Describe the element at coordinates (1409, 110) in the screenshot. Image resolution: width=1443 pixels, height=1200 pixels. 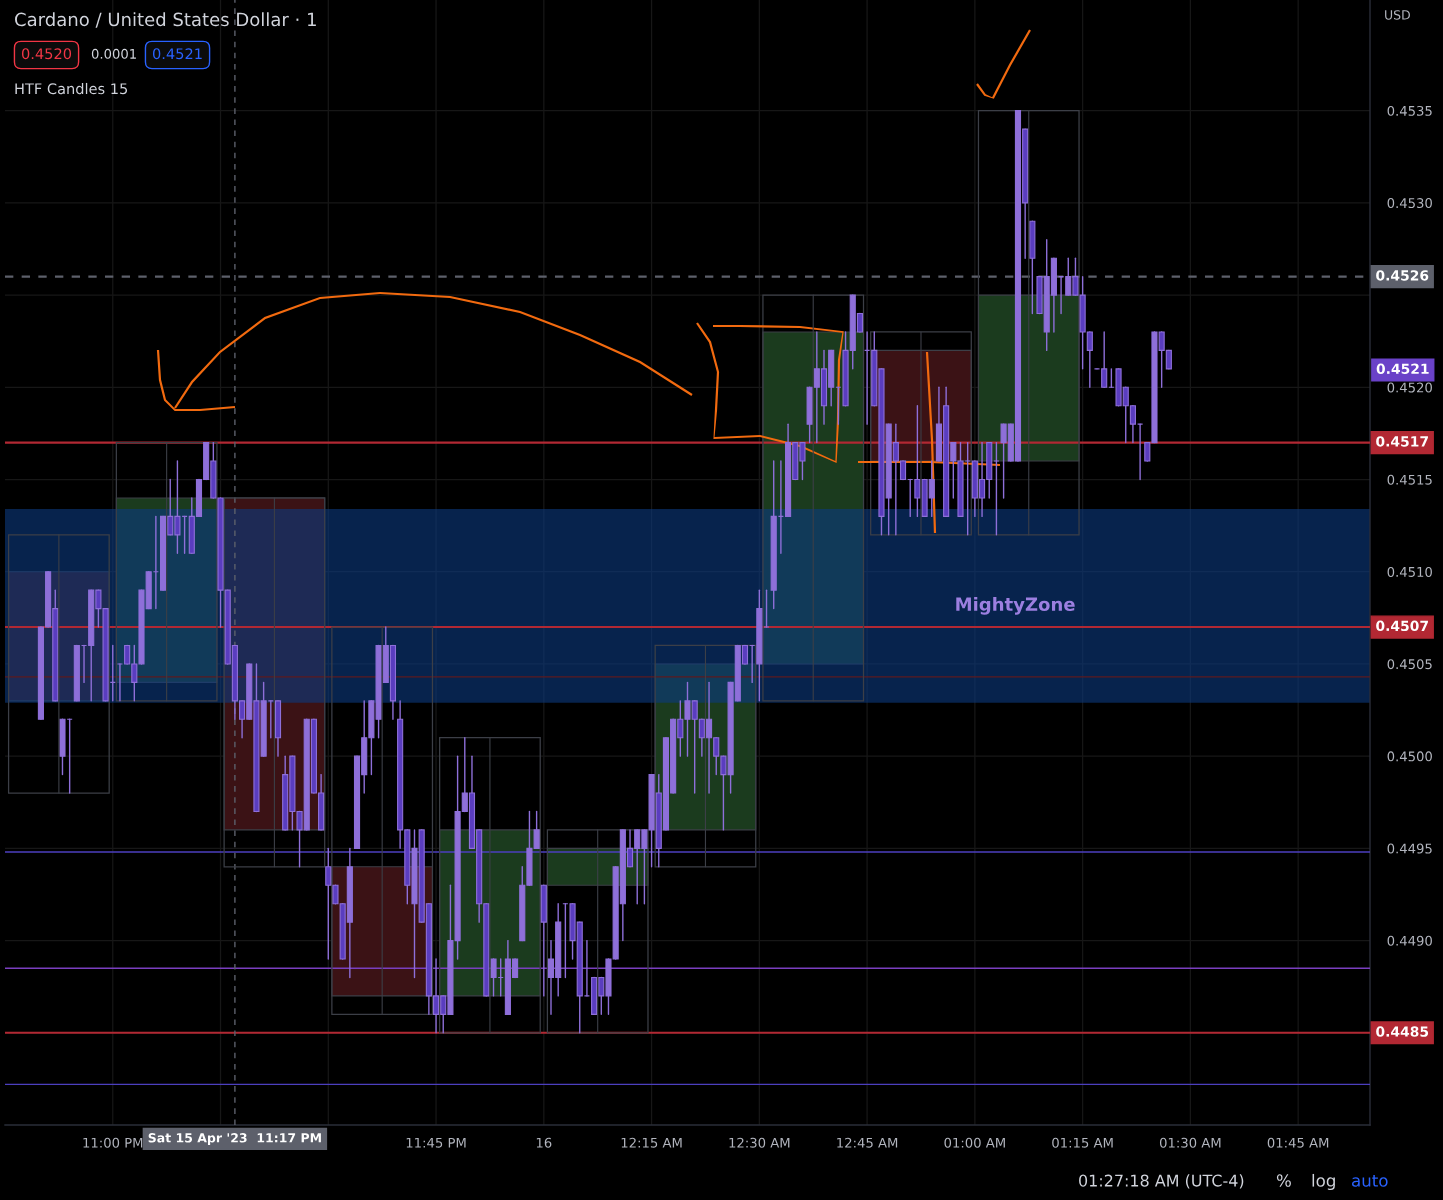
I see `y-tick-label: 0.4535` at that location.